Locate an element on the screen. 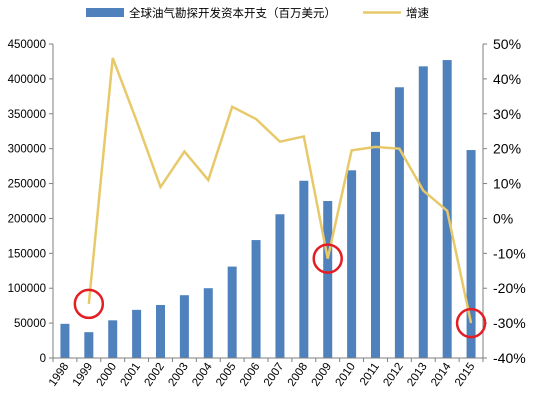 Image resolution: width=536 pixels, height=400 pixels. legend-label-growth: 增速 is located at coordinates (417, 13).